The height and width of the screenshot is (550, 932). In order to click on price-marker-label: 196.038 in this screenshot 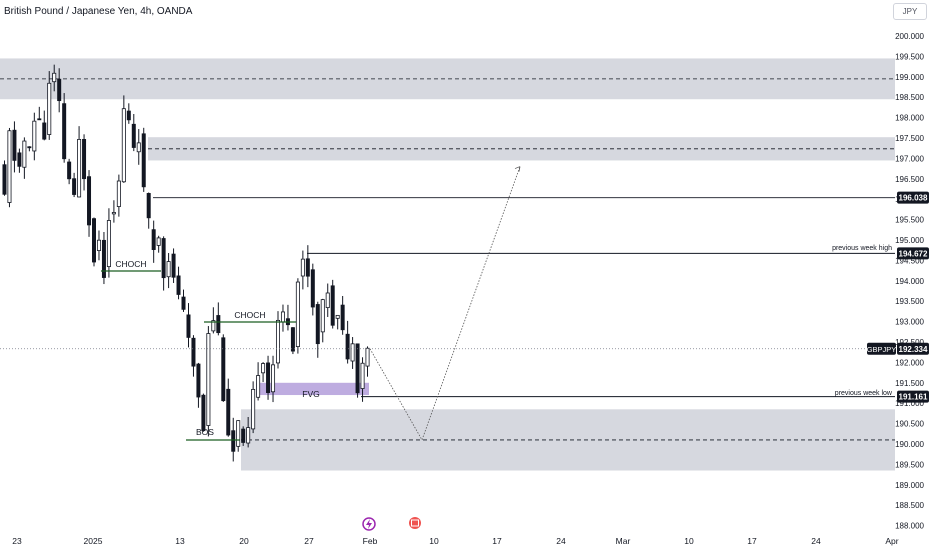, I will do `click(913, 198)`.